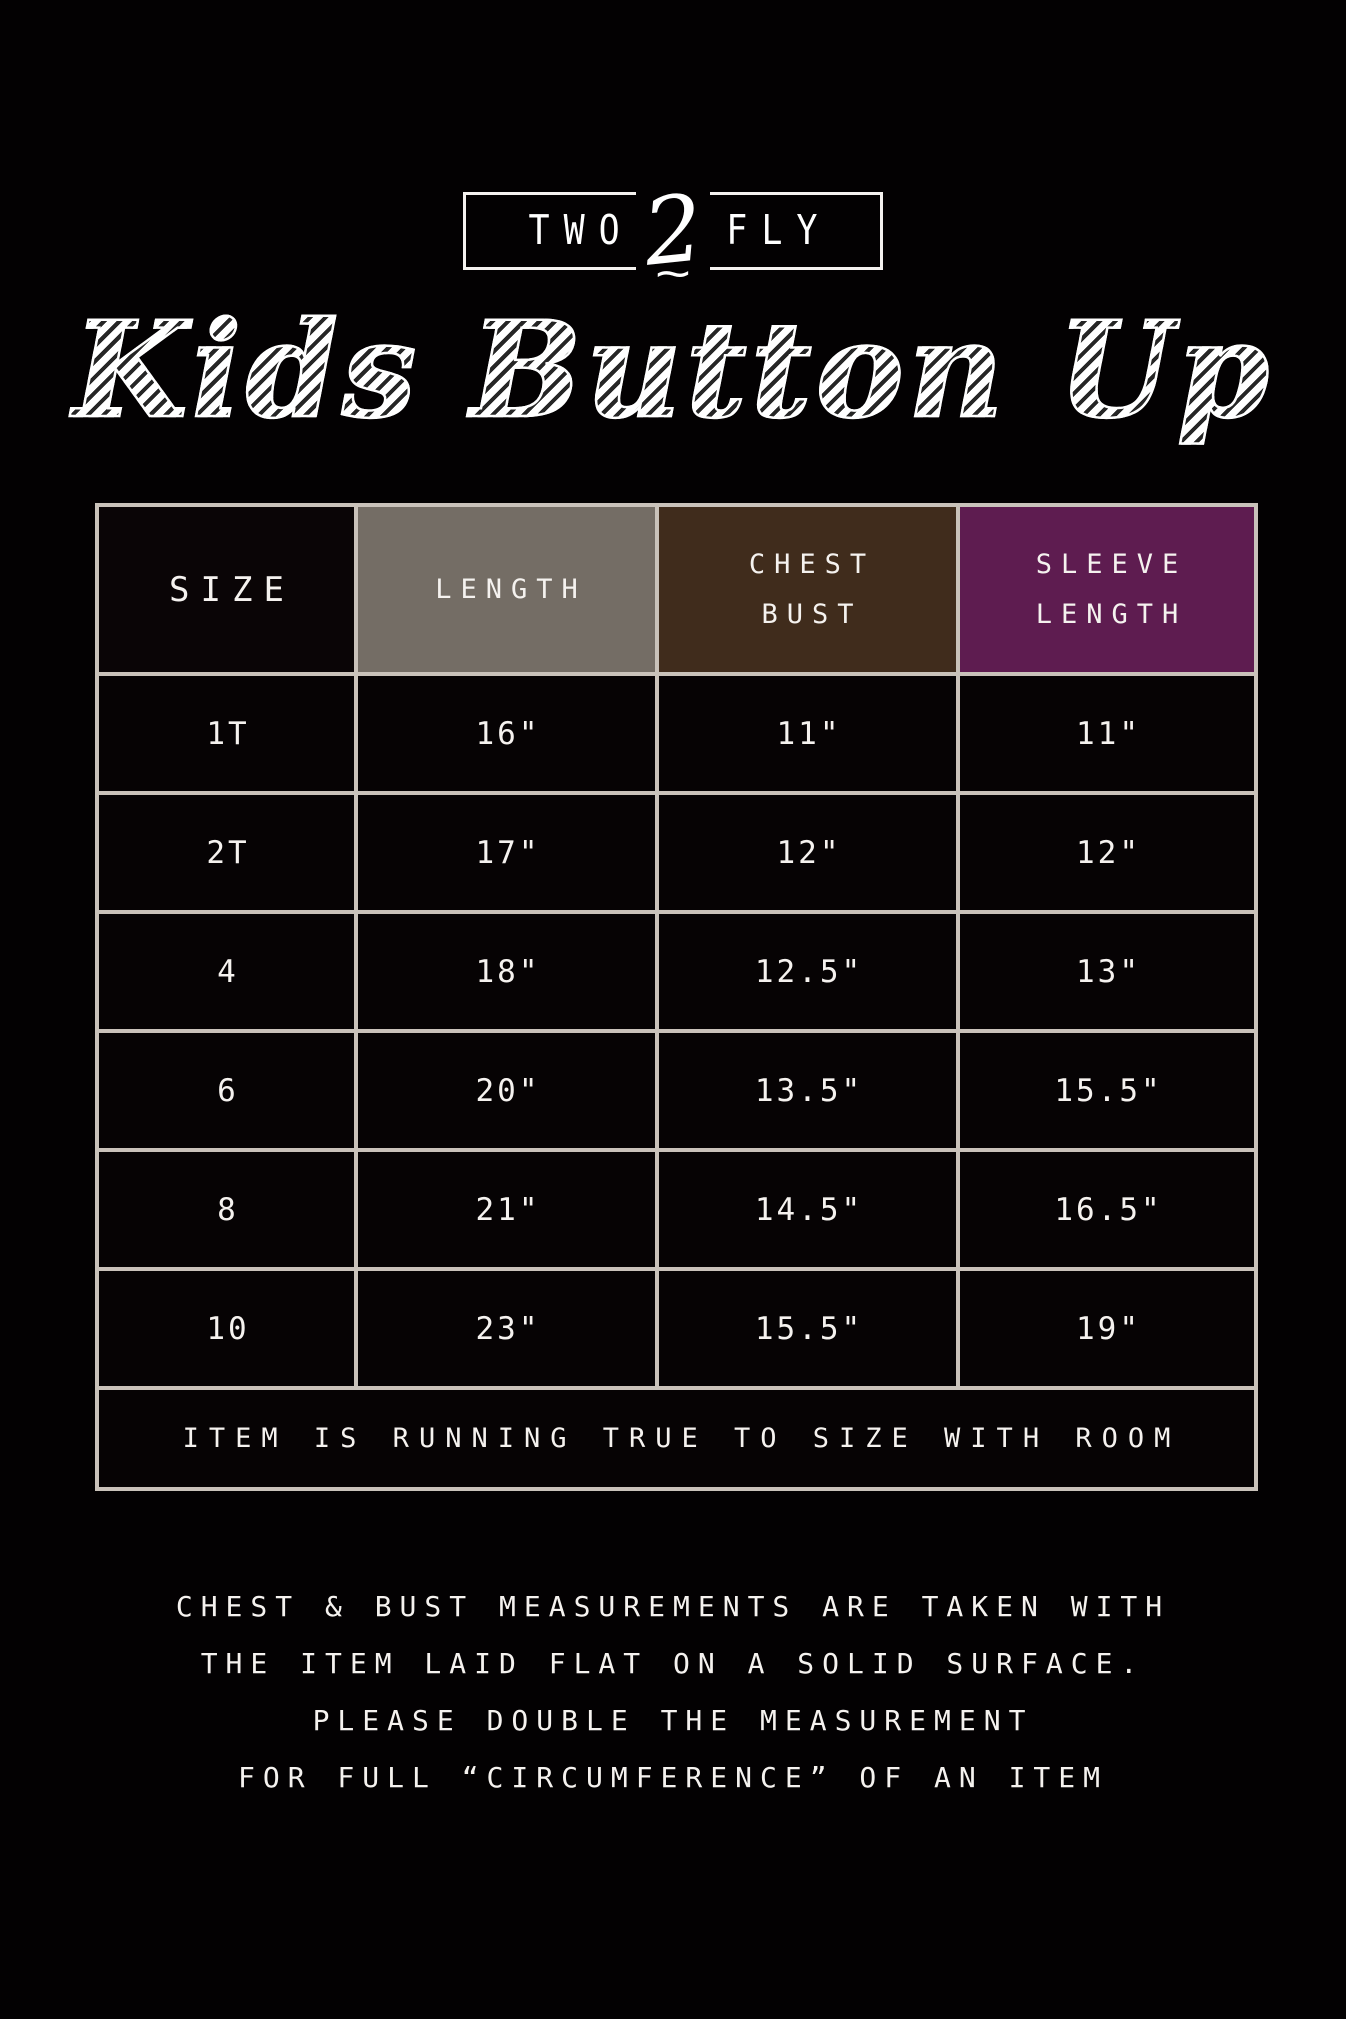  I want to click on row-2t-sleeve: 12", so click(1107, 852).